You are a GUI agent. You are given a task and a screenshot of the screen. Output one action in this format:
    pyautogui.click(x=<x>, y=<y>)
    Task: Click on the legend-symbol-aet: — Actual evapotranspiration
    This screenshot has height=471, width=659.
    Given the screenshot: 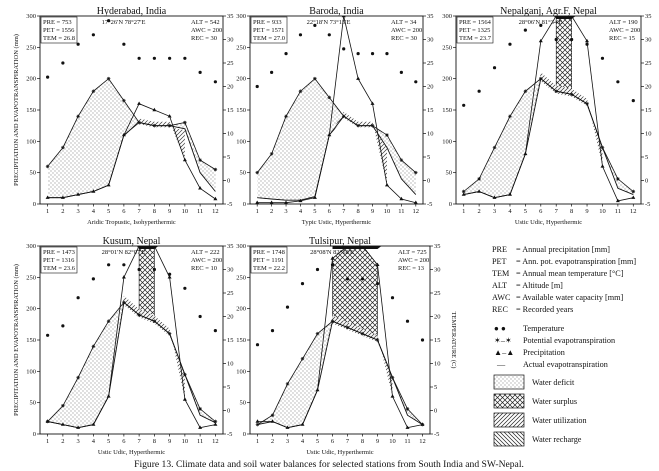 What is the action you would take?
    pyautogui.click(x=552, y=364)
    